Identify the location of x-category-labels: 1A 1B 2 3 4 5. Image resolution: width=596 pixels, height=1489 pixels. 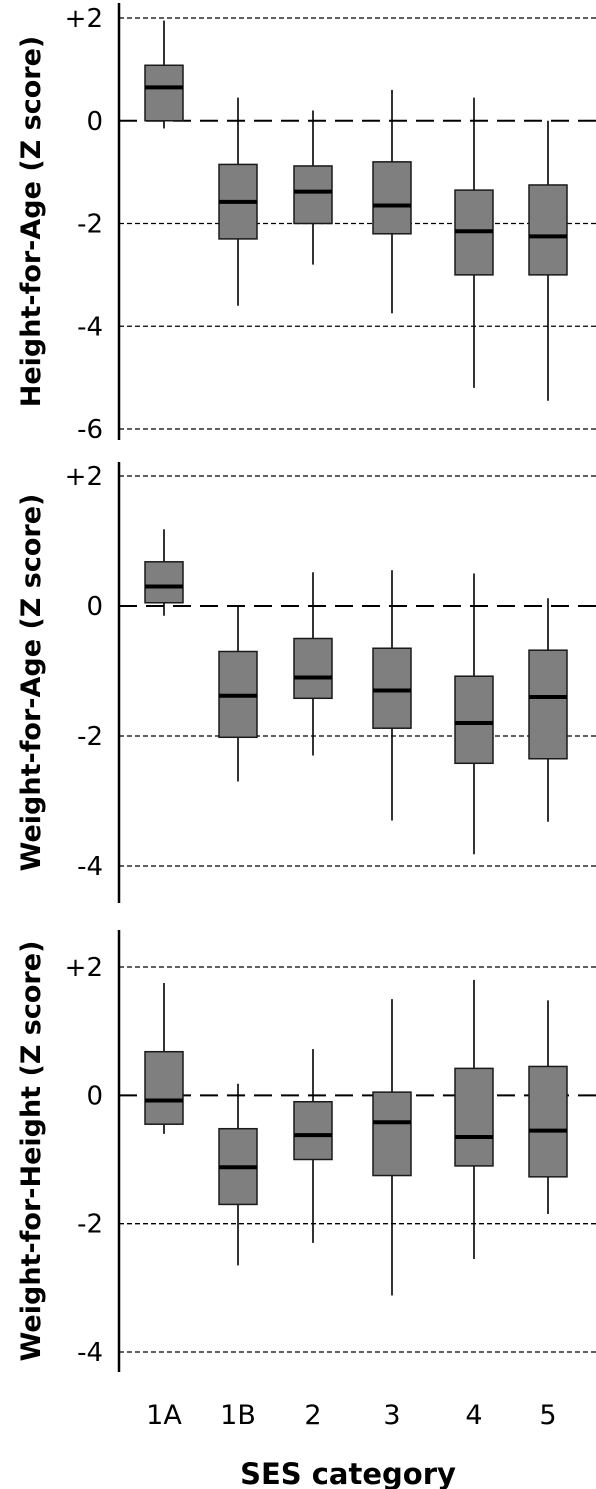
(351, 1415).